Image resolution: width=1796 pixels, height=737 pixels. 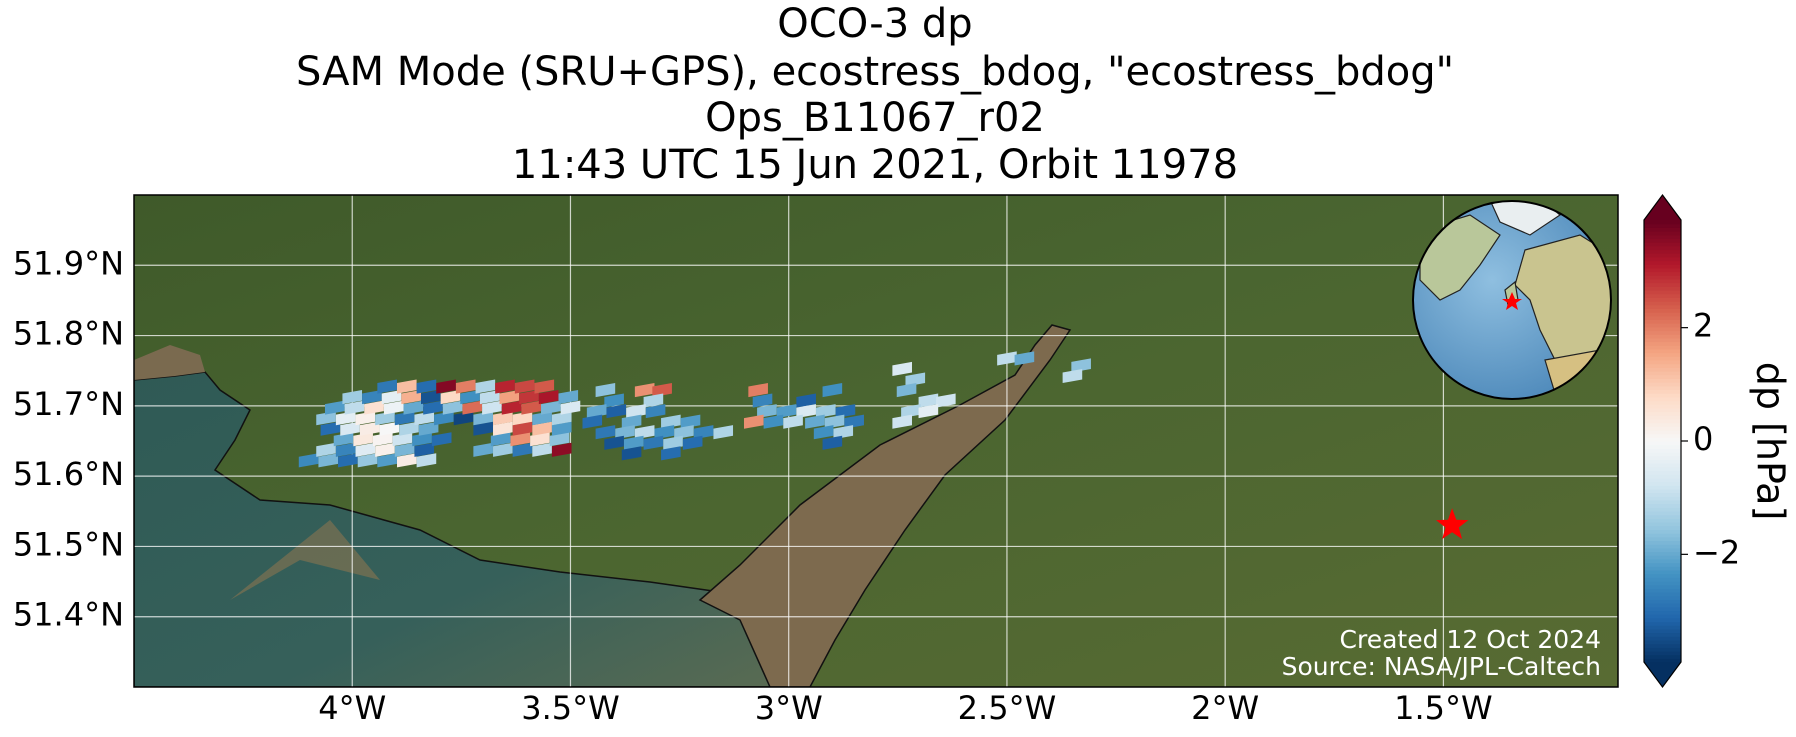 I want to click on y-tick-label: 51.6°N, so click(x=68, y=474).